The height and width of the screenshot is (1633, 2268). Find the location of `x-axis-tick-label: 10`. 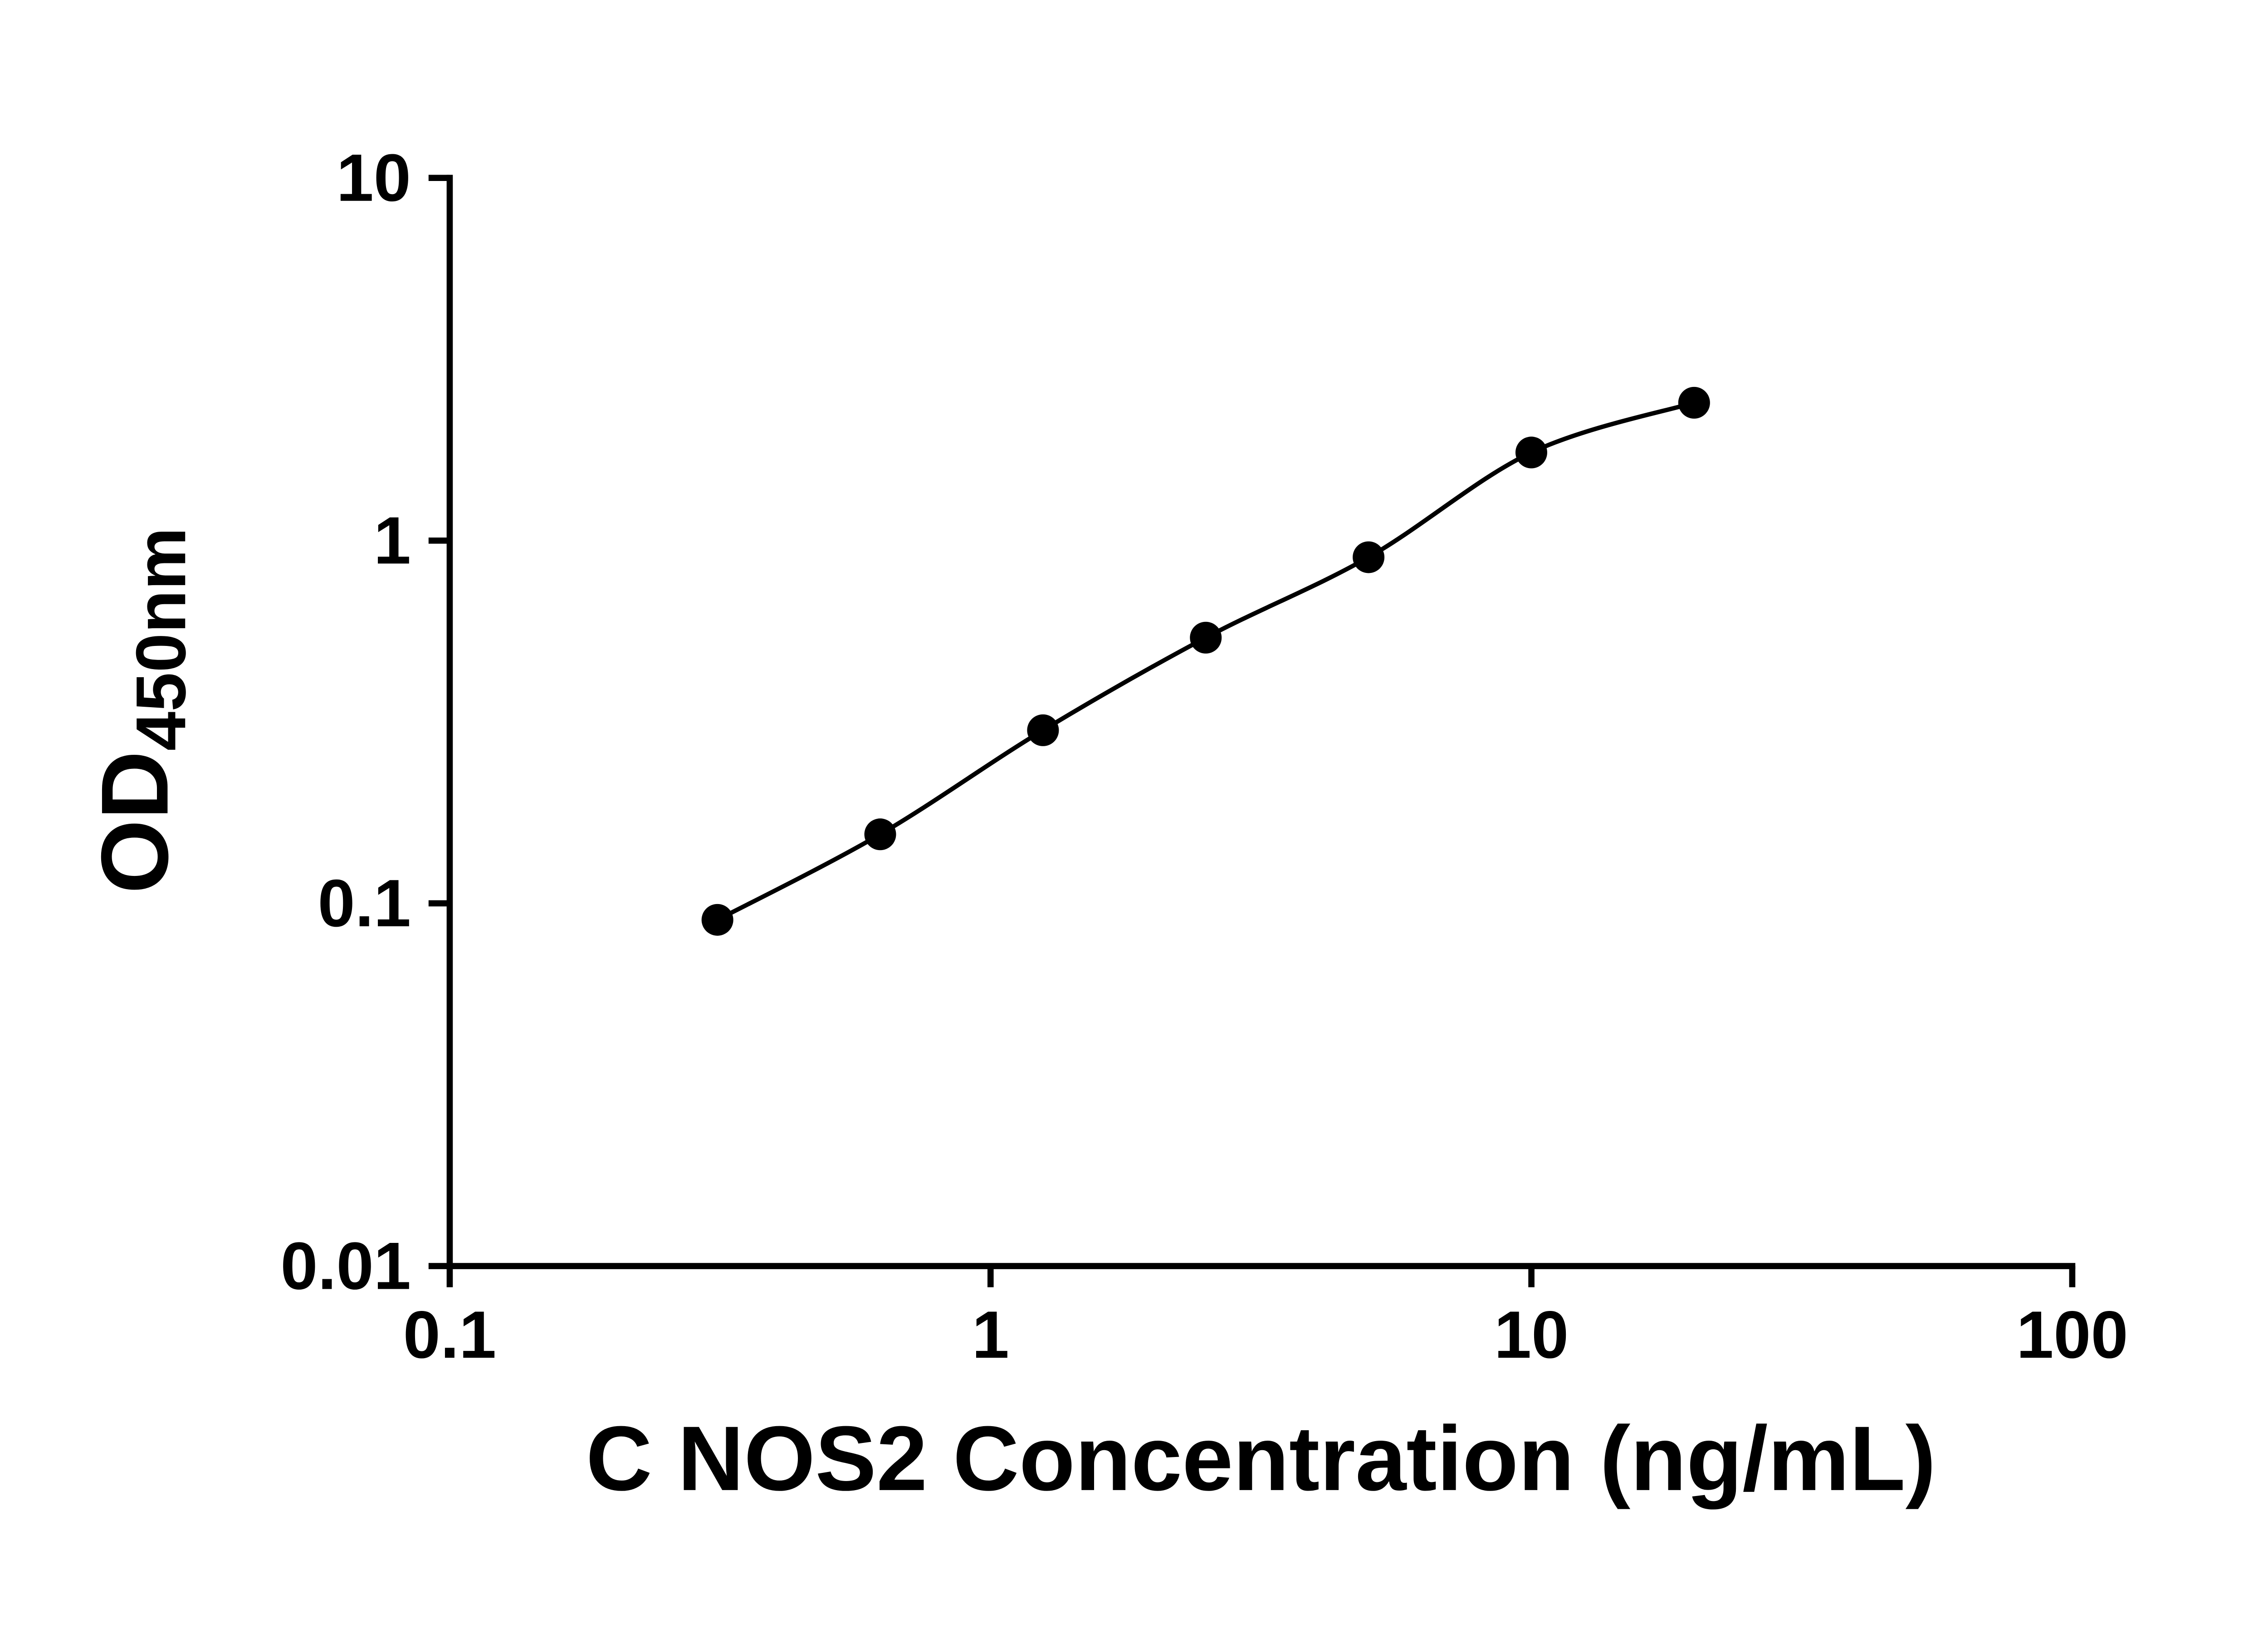

x-axis-tick-label: 10 is located at coordinates (1532, 1335).